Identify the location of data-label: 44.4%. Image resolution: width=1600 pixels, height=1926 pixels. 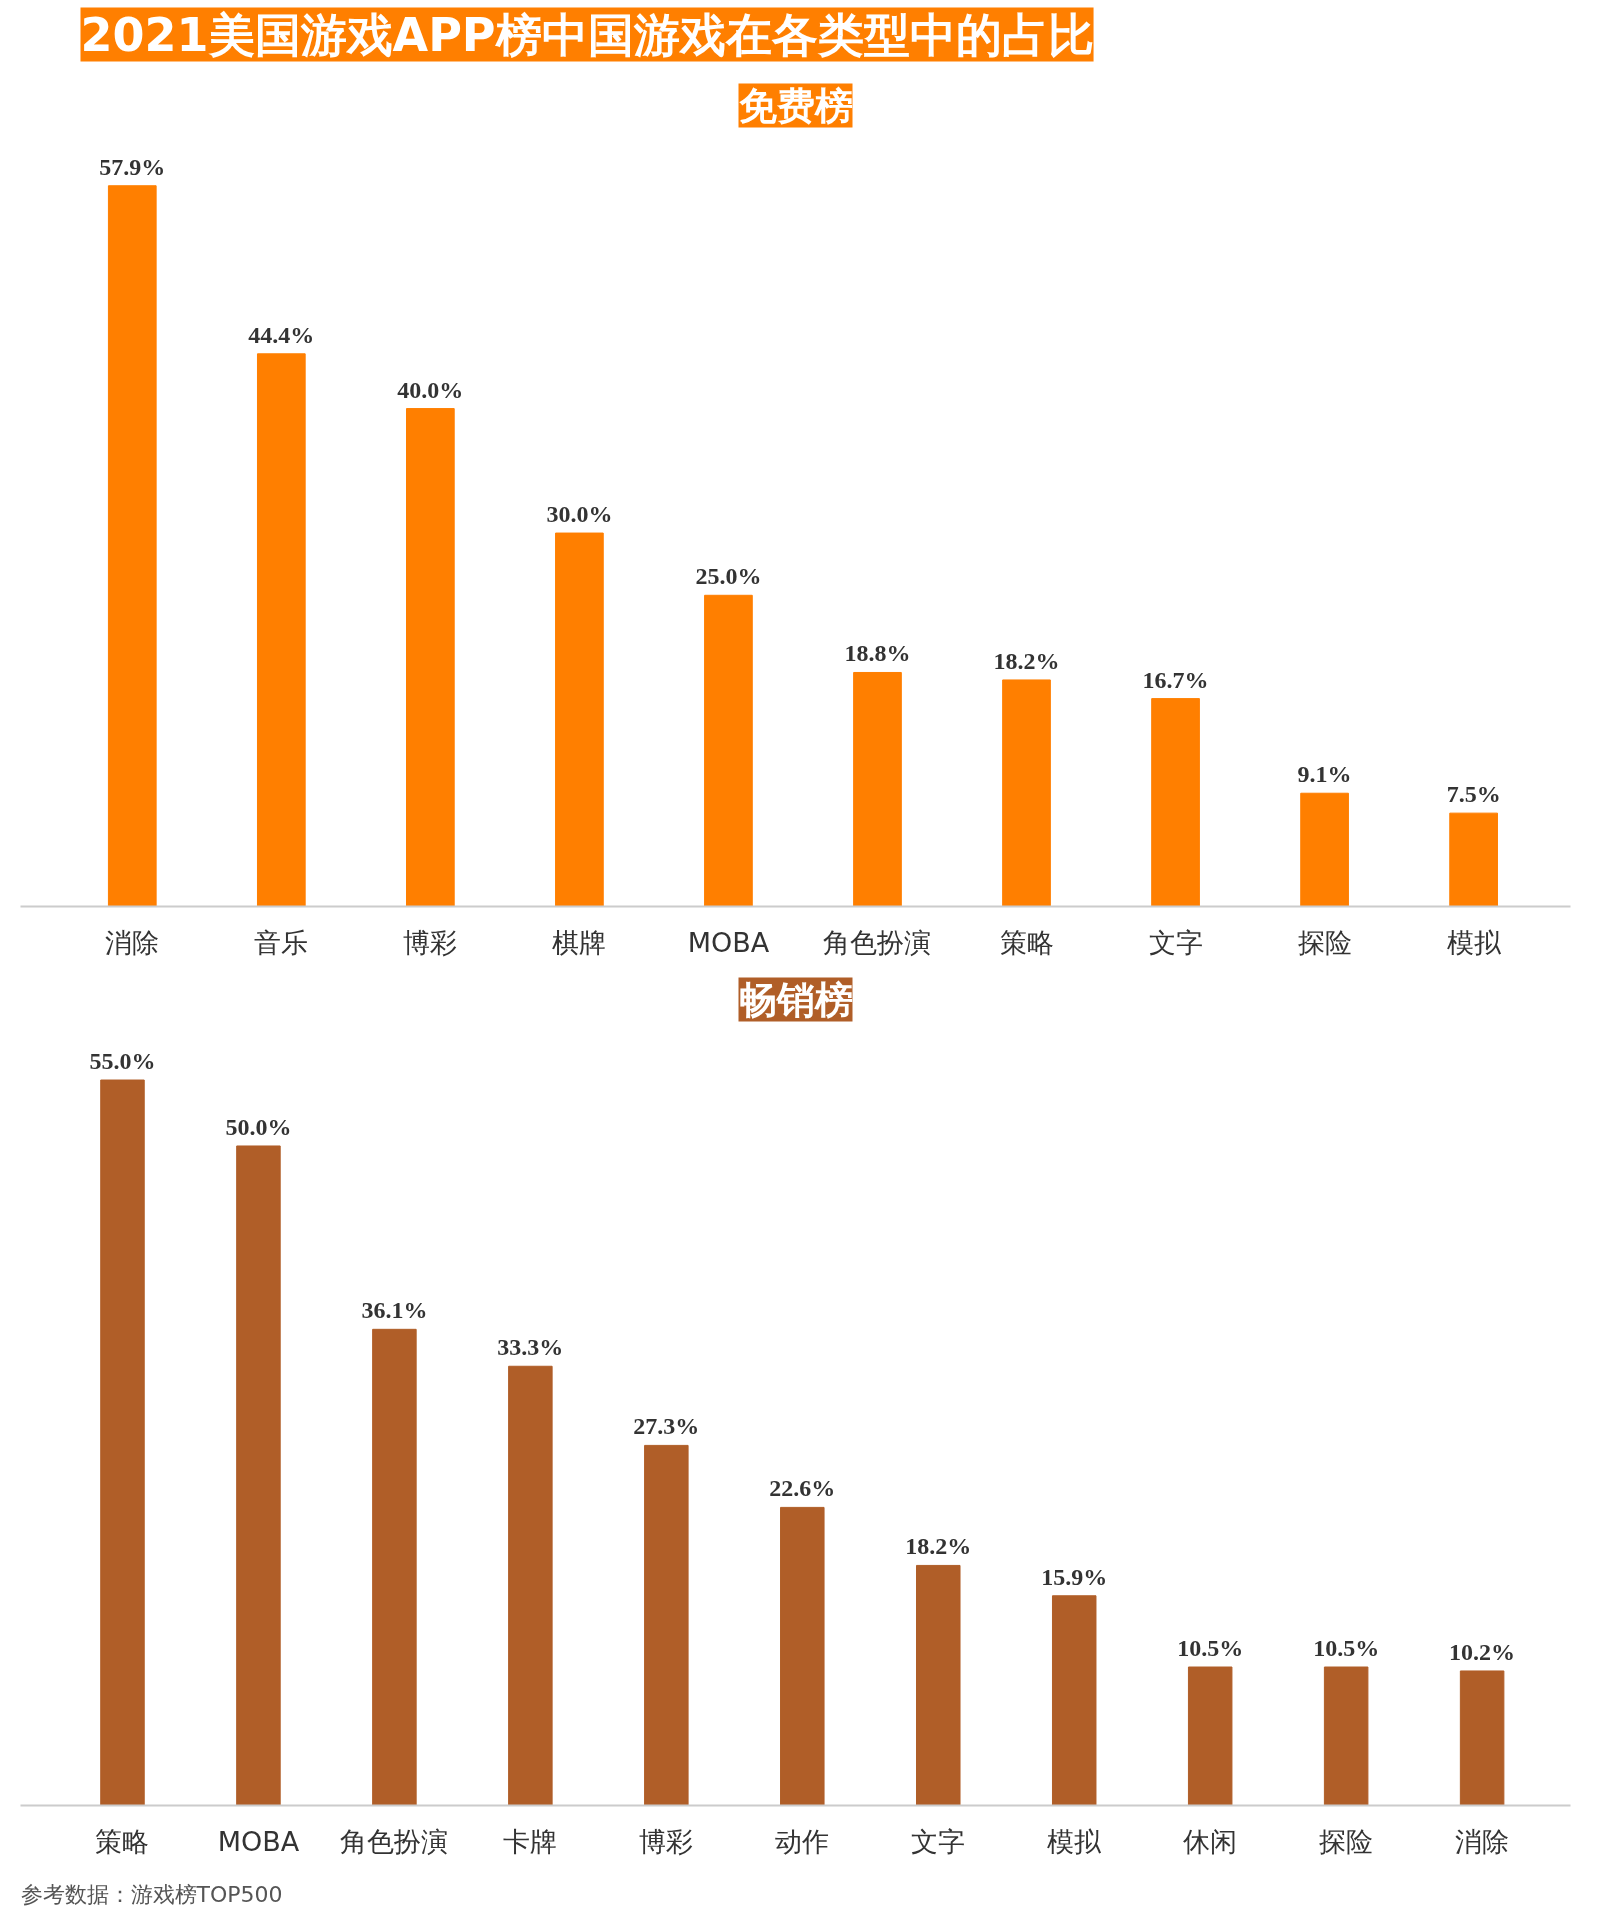
(281, 334).